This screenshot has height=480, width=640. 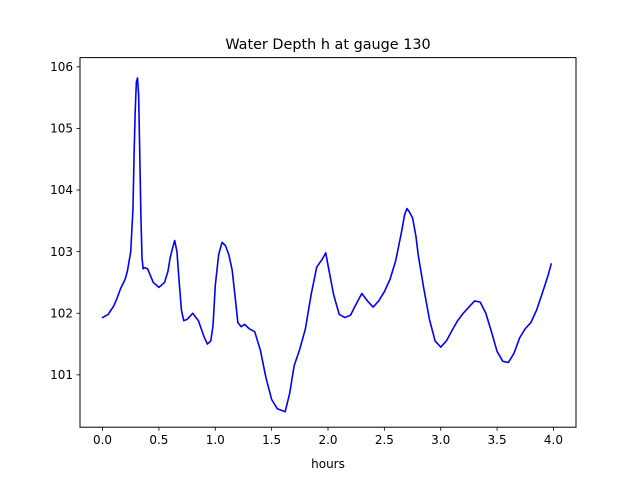 I want to click on x-tick-label: 0.5, so click(x=158, y=440).